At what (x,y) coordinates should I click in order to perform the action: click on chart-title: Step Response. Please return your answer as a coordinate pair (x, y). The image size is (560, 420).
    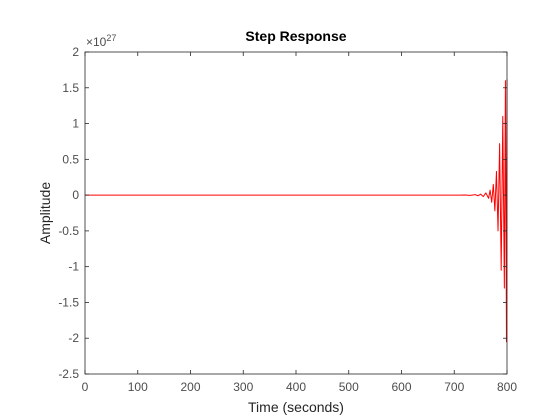
    Looking at the image, I should click on (295, 36).